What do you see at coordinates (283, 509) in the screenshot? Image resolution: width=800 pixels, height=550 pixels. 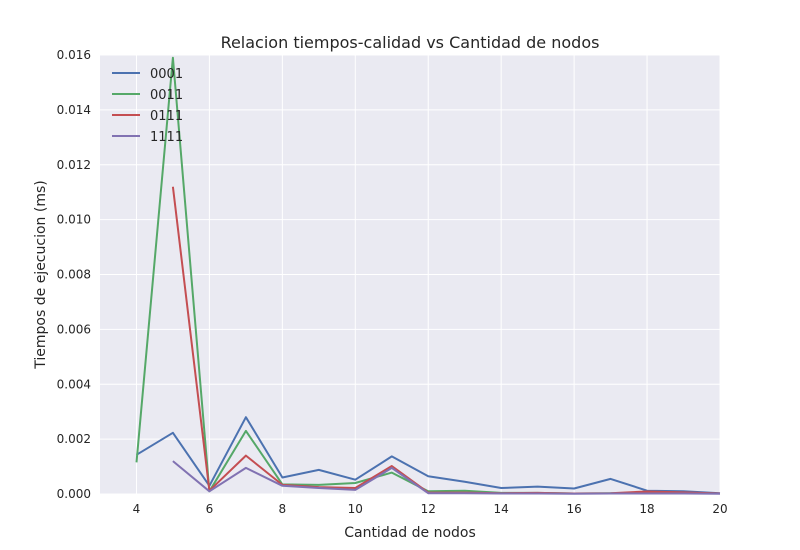 I see `x-tick-label: 8` at bounding box center [283, 509].